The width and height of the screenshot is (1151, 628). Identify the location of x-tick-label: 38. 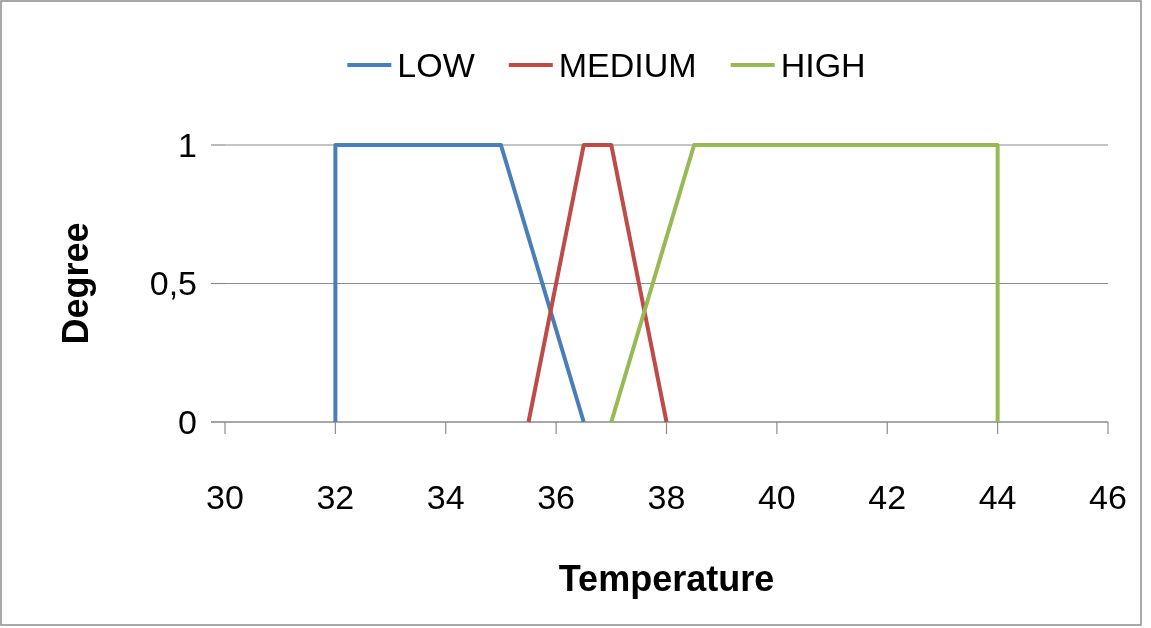
(666, 496).